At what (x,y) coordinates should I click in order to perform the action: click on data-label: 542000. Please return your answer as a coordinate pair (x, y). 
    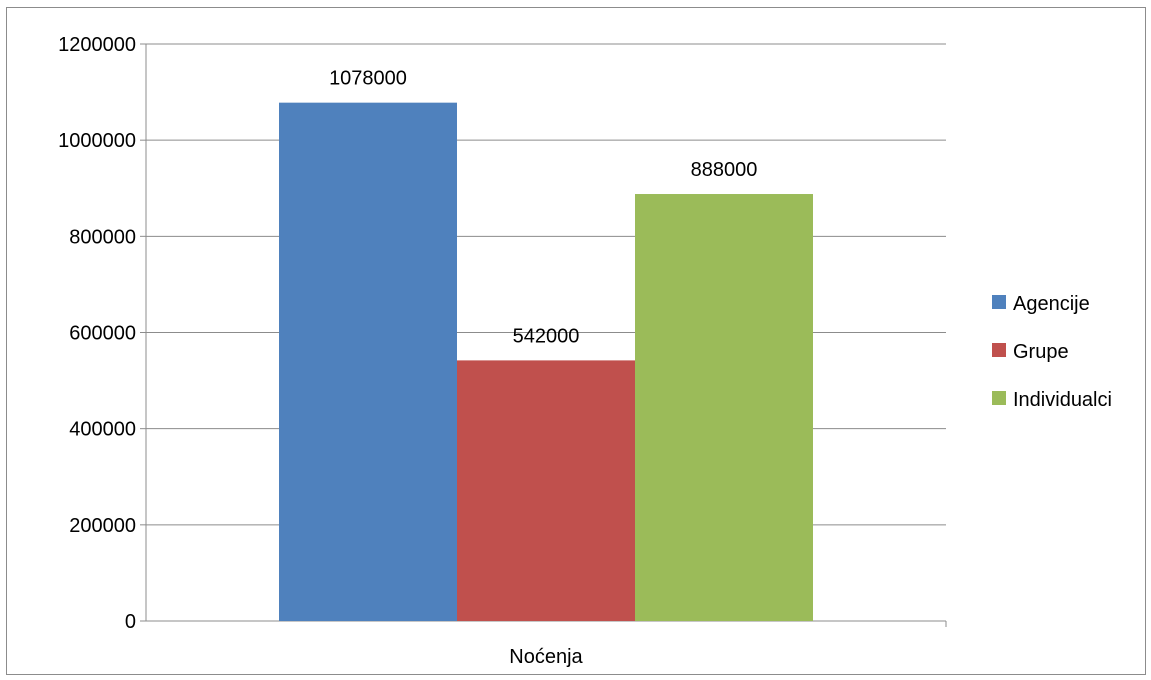
    Looking at the image, I should click on (546, 336).